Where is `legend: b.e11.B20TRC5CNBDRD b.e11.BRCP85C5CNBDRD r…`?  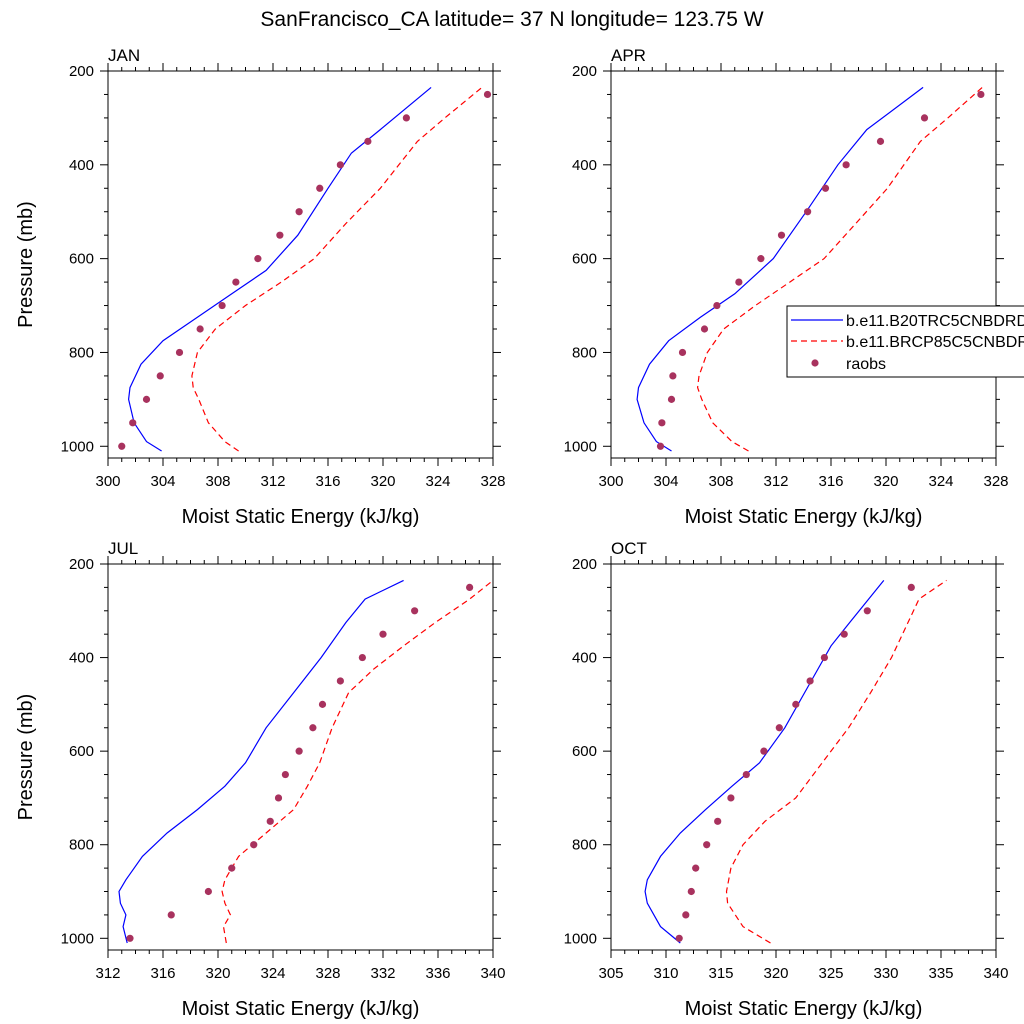 legend: b.e11.B20TRC5CNBDRD b.e11.BRCP85C5CNBDRD r… is located at coordinates (905, 341).